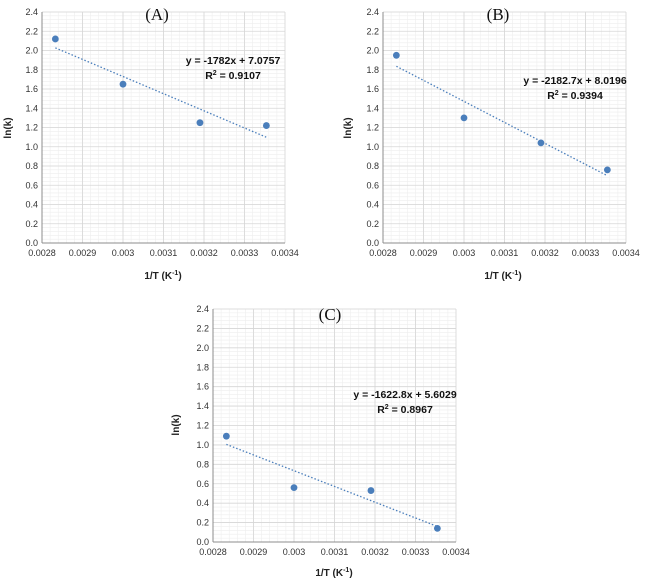 The image size is (667, 580). What do you see at coordinates (404, 395) in the screenshot?
I see `trend-equation: y = -1622.8x + 5.6029` at bounding box center [404, 395].